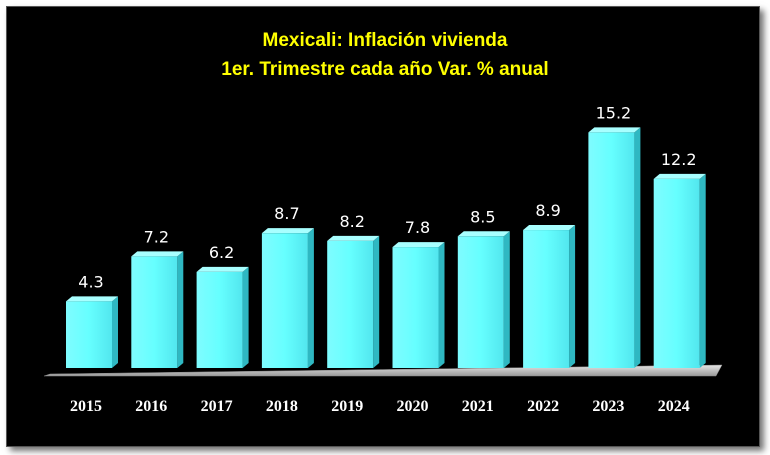  What do you see at coordinates (157, 309) in the screenshot?
I see `bar-2016` at bounding box center [157, 309].